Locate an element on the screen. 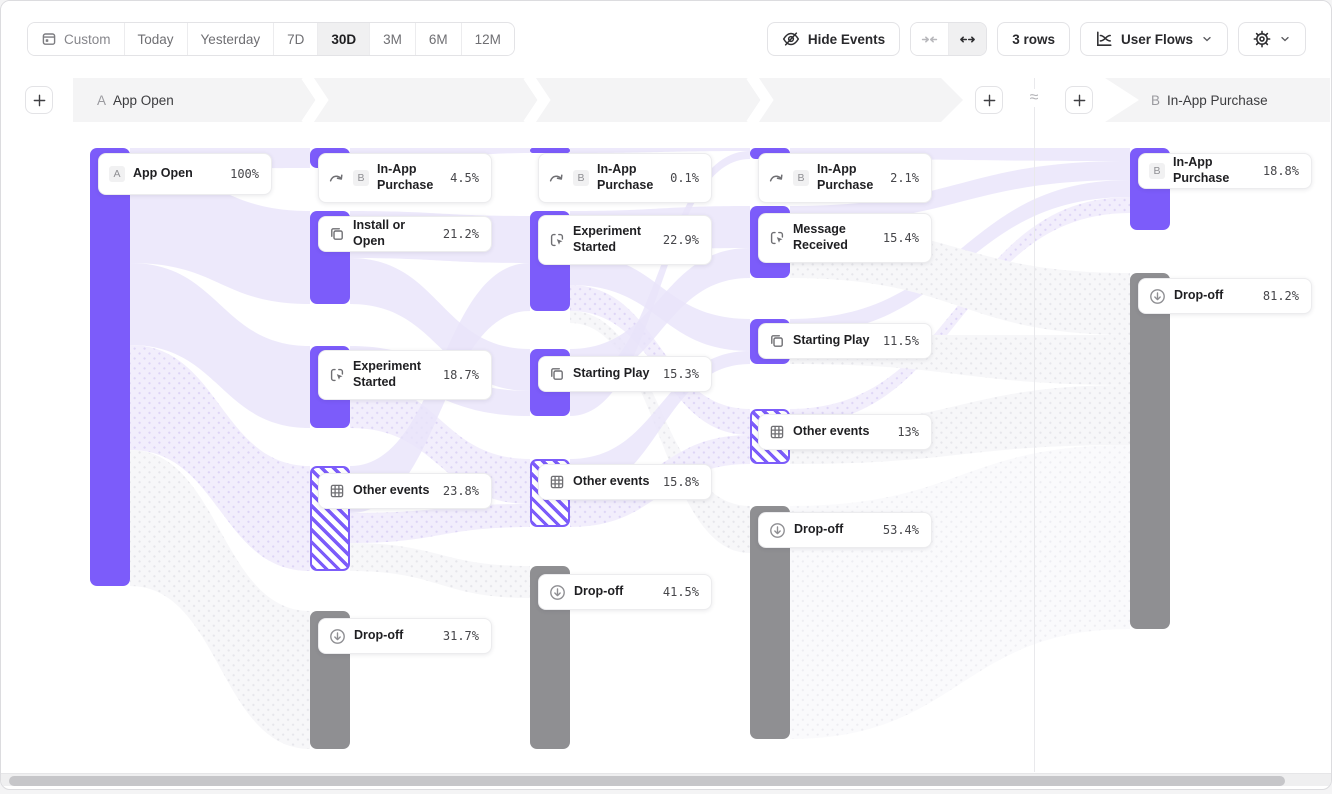 This screenshot has width=1332, height=794. flow-header-row: A App Open ≈ B In-App Purchas is located at coordinates (666, 100).